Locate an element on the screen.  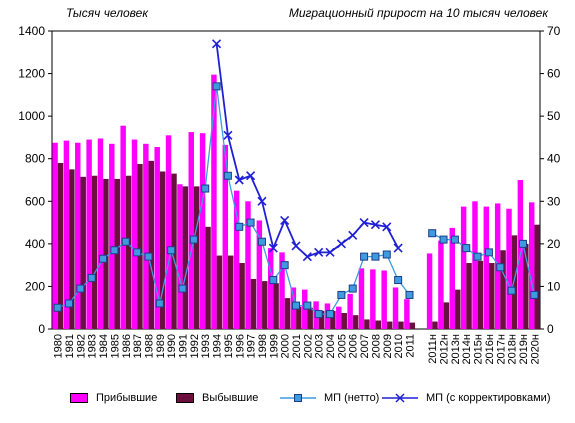
legend-item-arrived: Прибывшие is located at coordinates (113, 398).